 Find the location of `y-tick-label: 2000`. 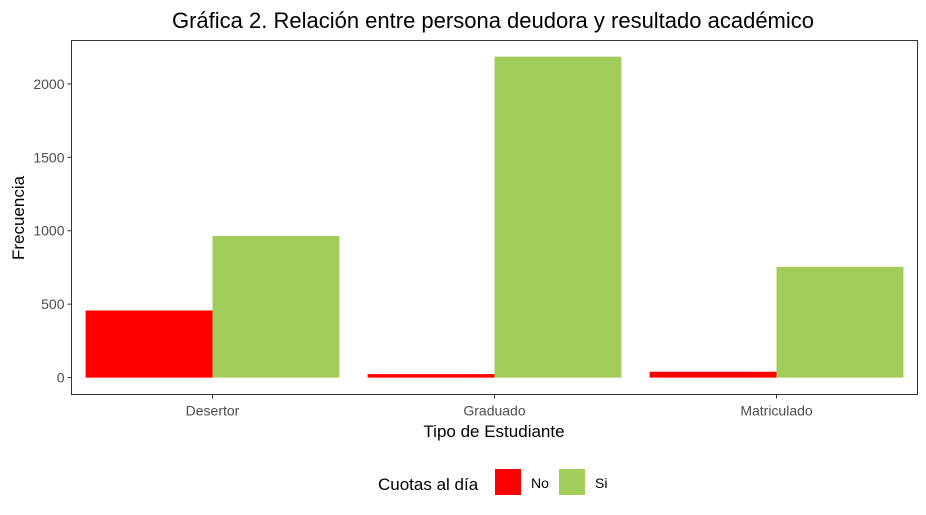

y-tick-label: 2000 is located at coordinates (48, 84).